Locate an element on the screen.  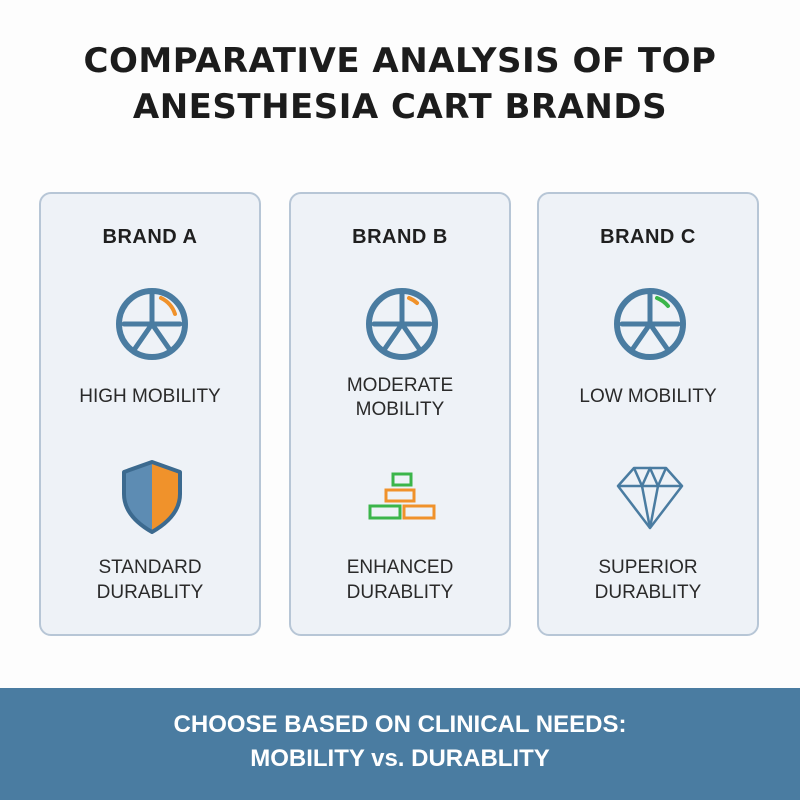
mobility-label: LOW MOBILITY is located at coordinates (648, 396).